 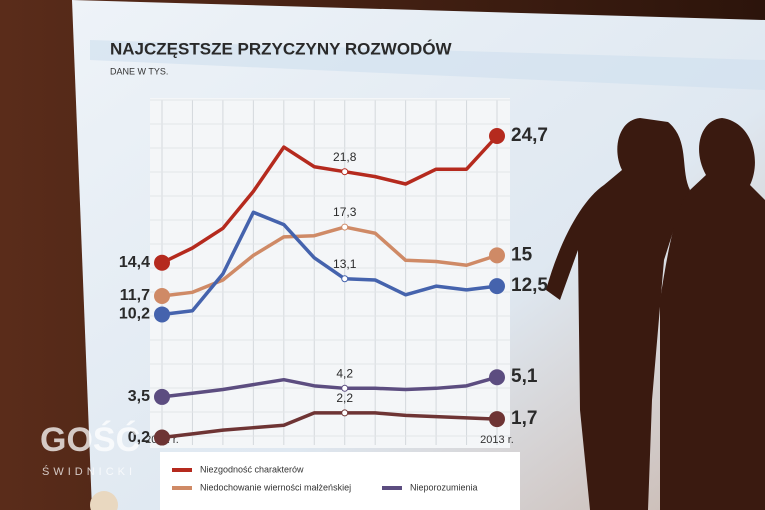 What do you see at coordinates (134, 314) in the screenshot?
I see `value-label: 10,2` at bounding box center [134, 314].